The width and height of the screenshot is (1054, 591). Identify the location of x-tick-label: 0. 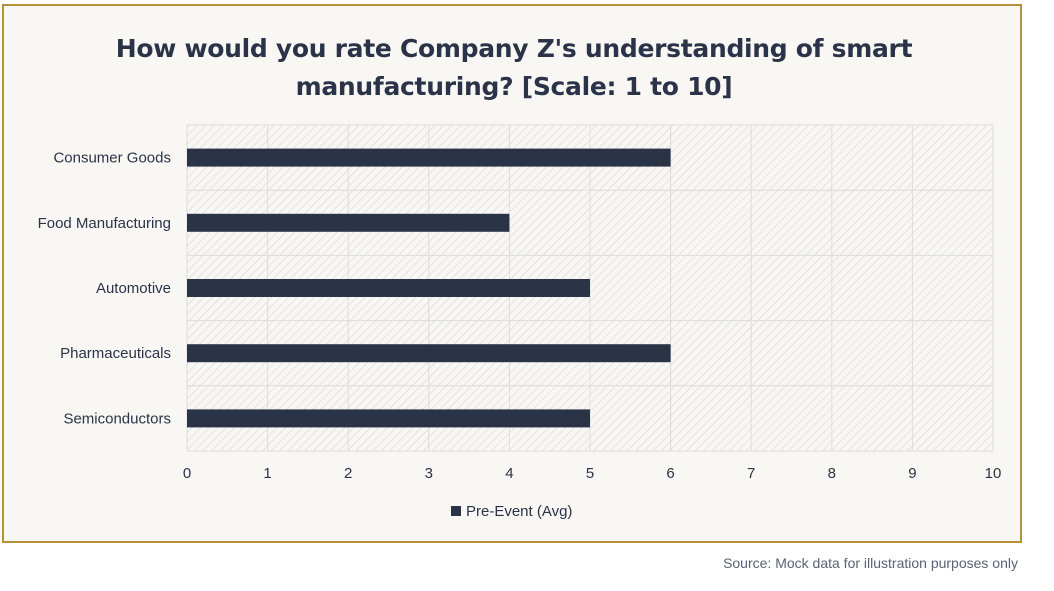
(187, 473).